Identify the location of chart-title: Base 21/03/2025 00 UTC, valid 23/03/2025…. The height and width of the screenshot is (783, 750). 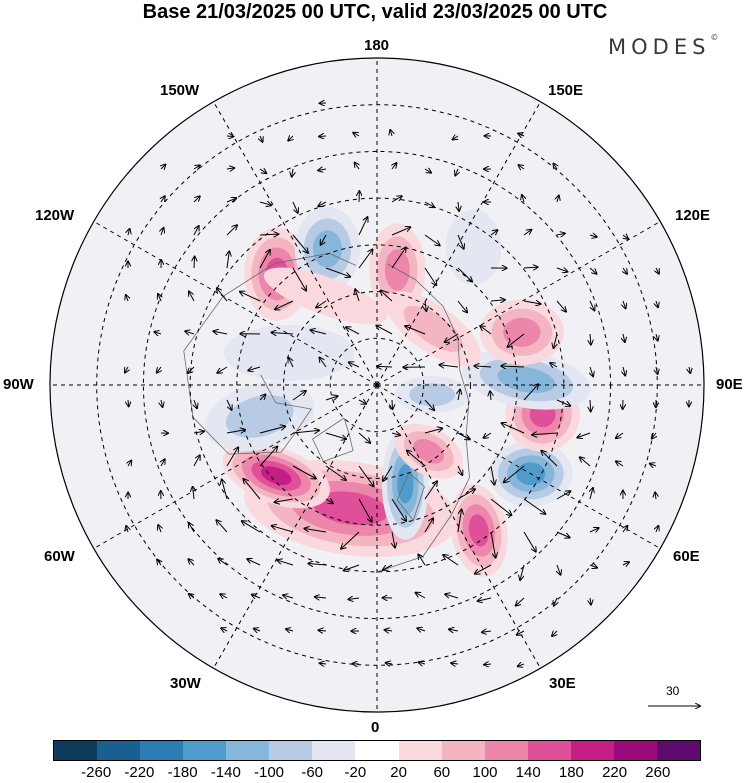
(375, 12).